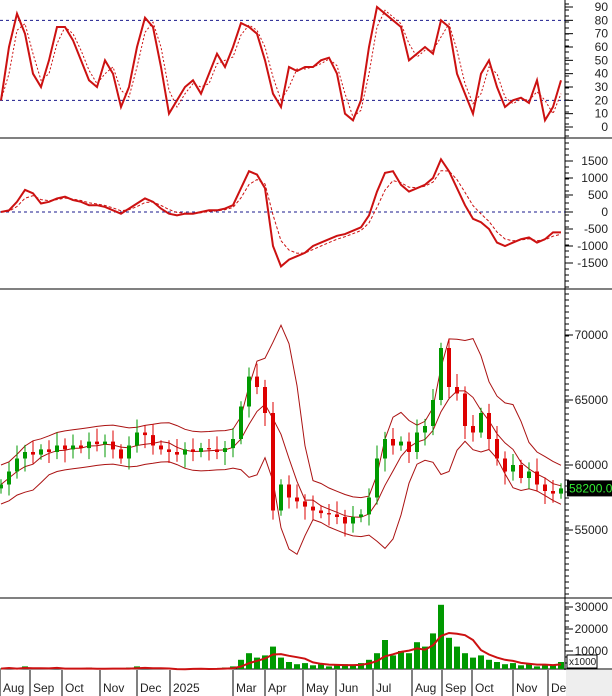  Describe the element at coordinates (592, 246) in the screenshot. I see `macd-tick-label: -1000` at that location.